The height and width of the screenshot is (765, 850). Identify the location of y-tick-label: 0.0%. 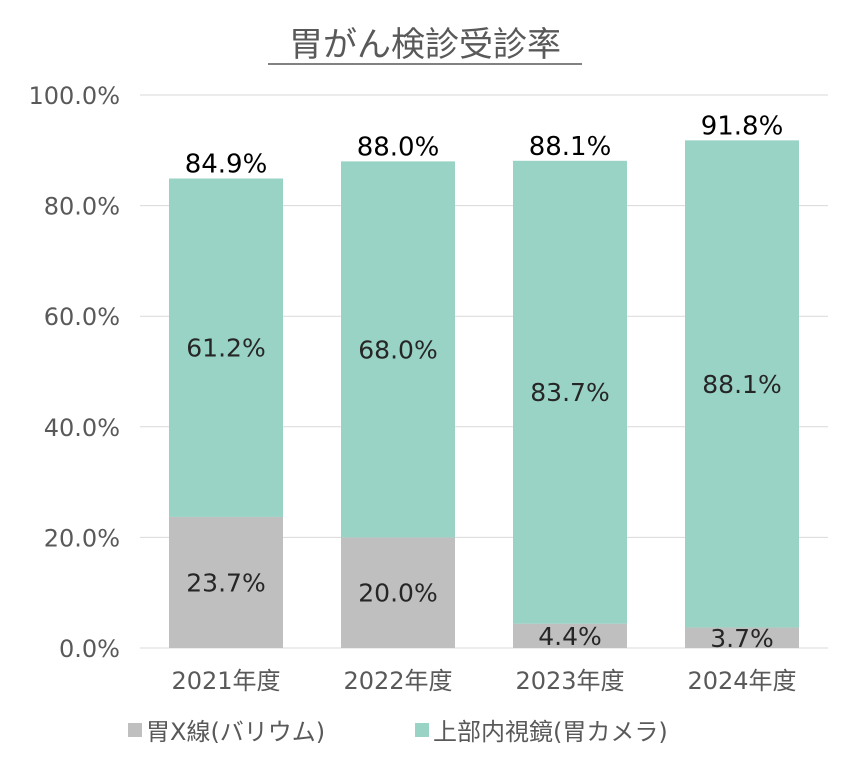
(89, 649).